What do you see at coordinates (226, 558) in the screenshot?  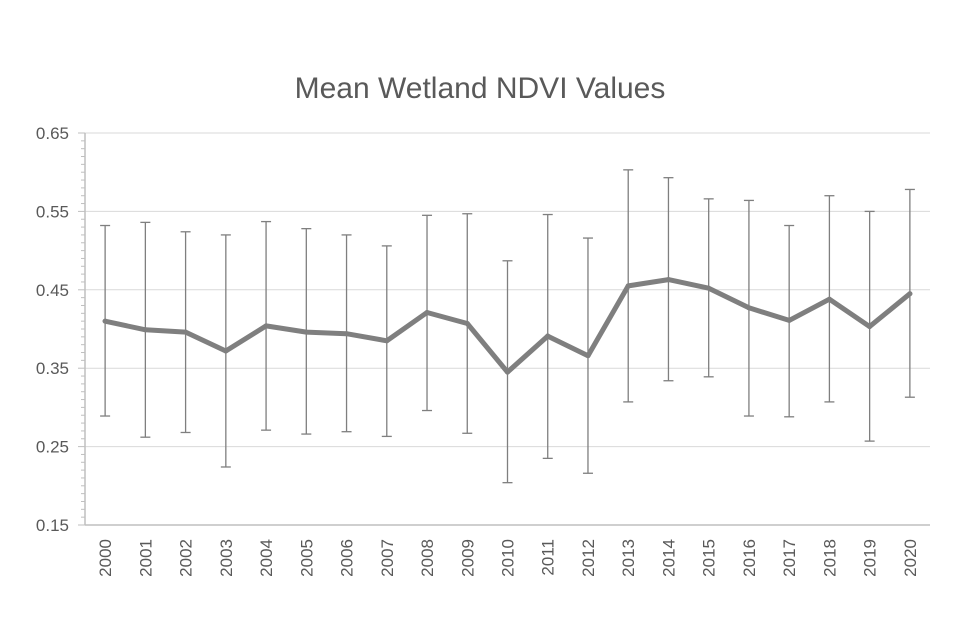 I see `x-tick-label: 2003` at bounding box center [226, 558].